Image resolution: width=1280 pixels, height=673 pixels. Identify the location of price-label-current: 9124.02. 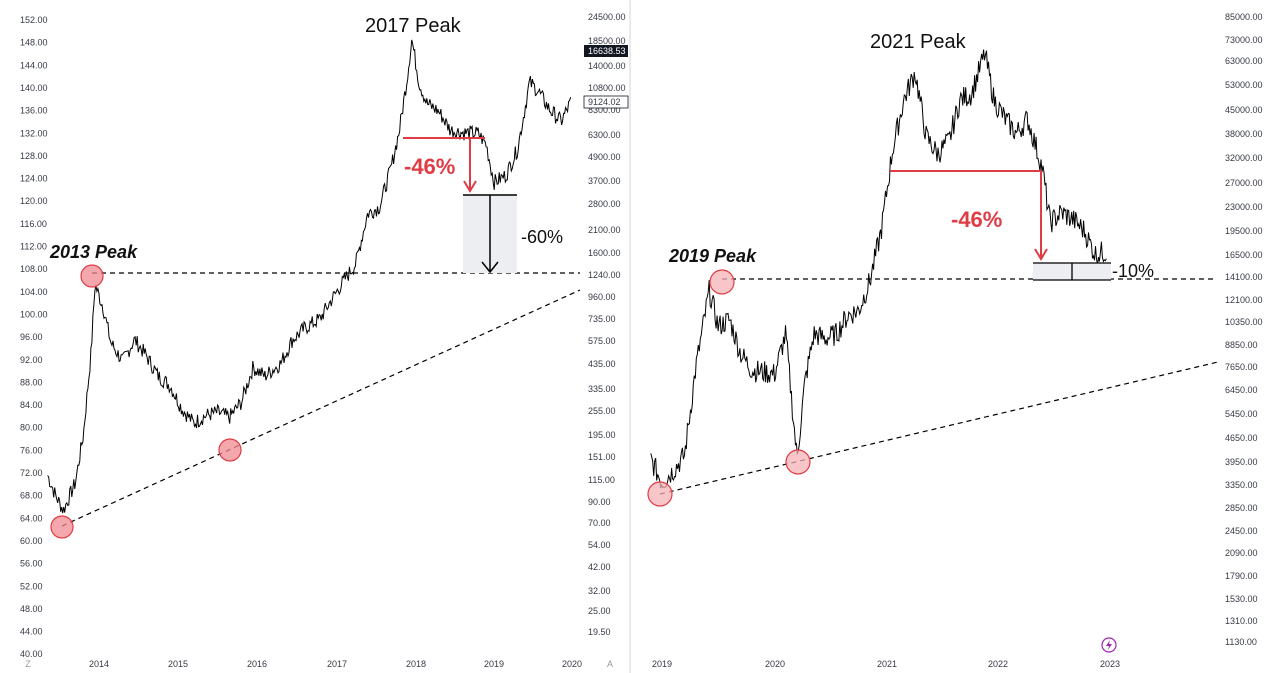
(604, 102).